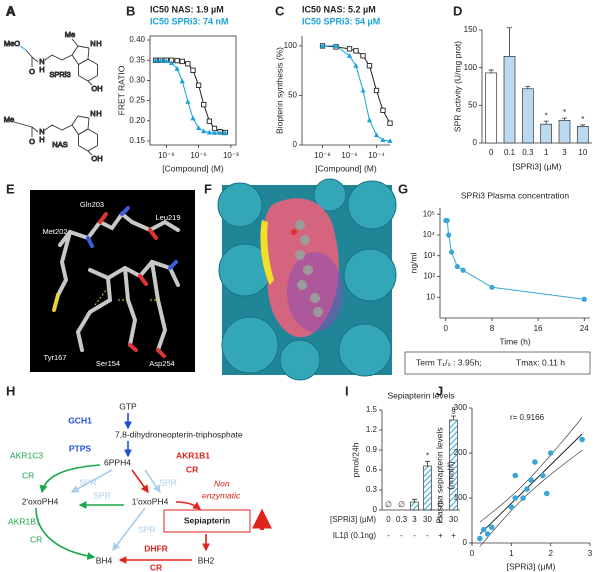  What do you see at coordinates (309, 268) in the screenshot?
I see `ligand` at bounding box center [309, 268].